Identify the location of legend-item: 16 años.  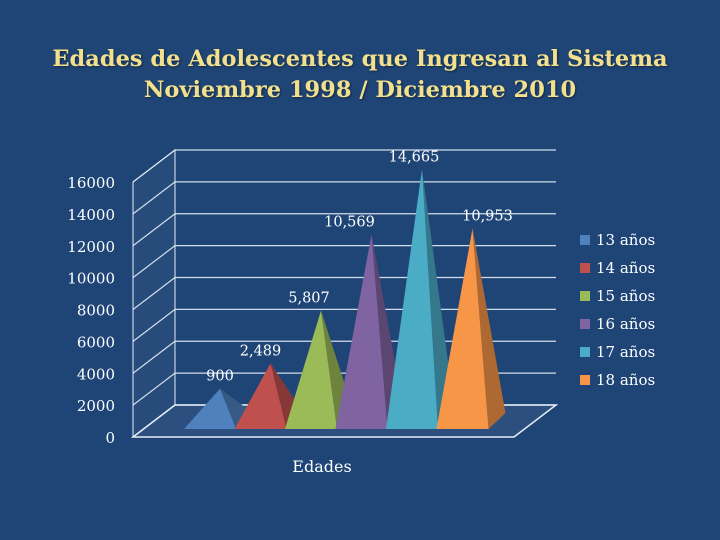
(625, 324).